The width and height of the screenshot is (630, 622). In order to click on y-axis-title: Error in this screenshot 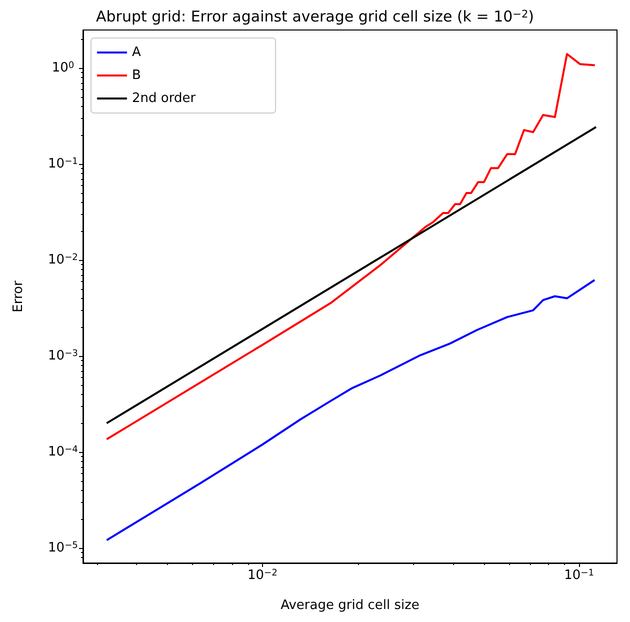, I will do `click(18, 296)`.